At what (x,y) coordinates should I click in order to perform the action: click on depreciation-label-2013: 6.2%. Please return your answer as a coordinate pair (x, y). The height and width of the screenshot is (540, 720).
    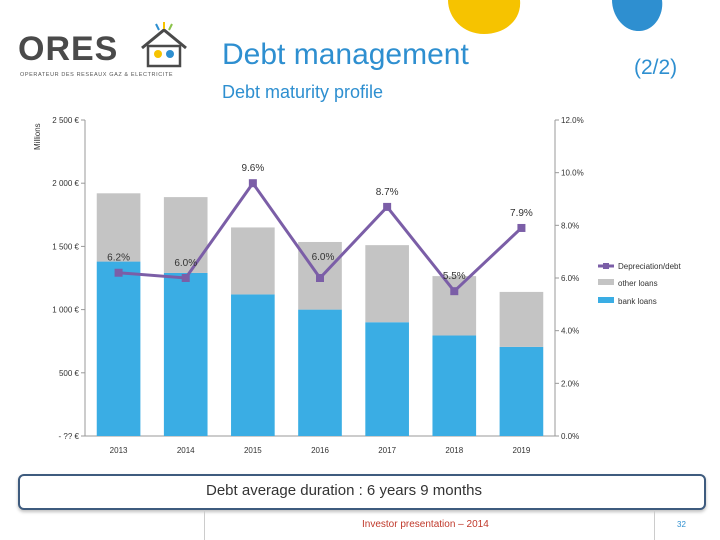
    Looking at the image, I should click on (118, 258).